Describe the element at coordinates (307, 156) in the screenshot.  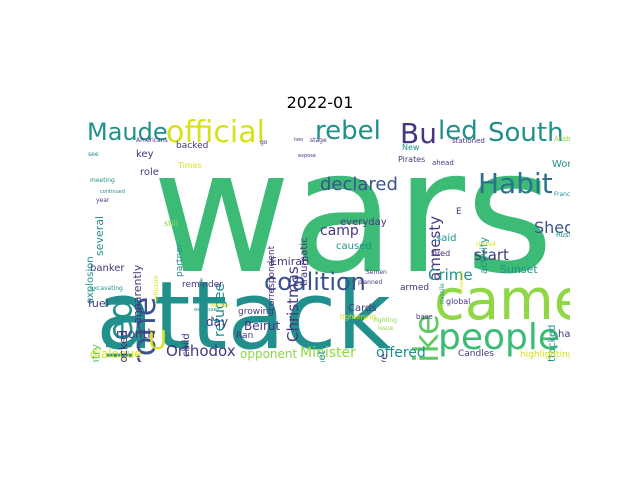
I see `word-expose: expose` at that location.